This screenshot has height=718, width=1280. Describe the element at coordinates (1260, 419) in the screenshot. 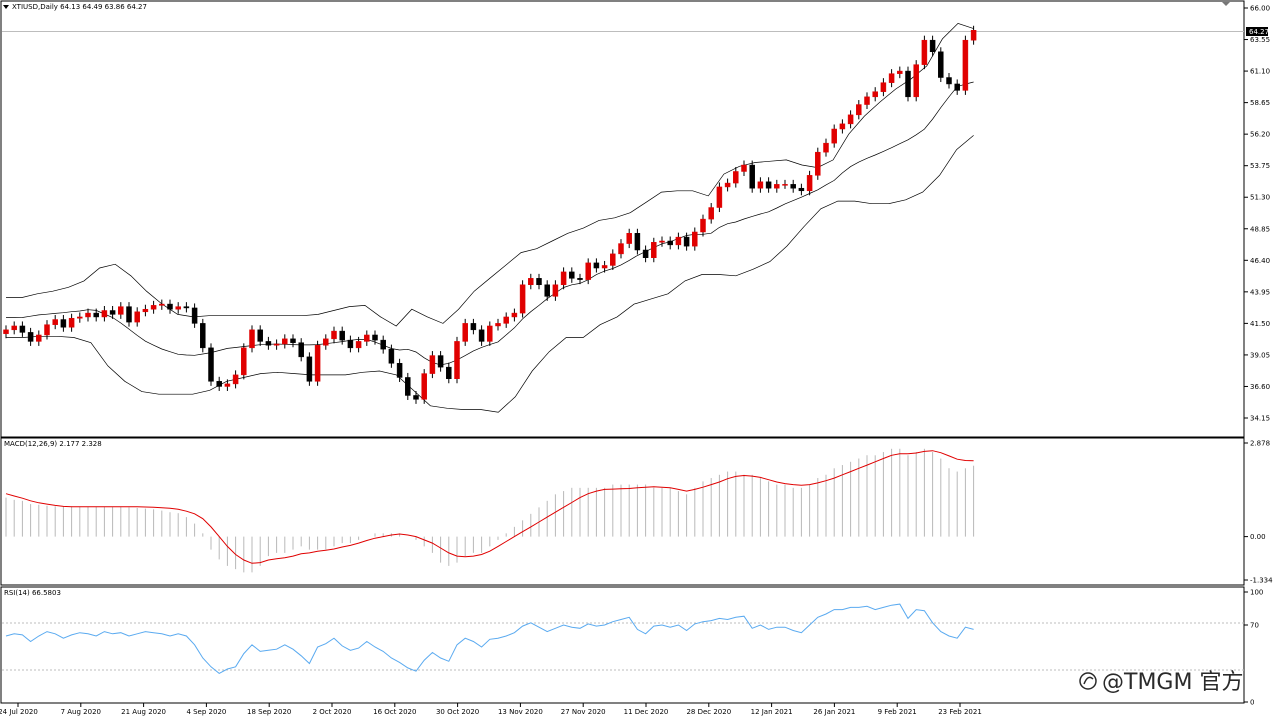

I see `price-tick-label: 34.15` at that location.